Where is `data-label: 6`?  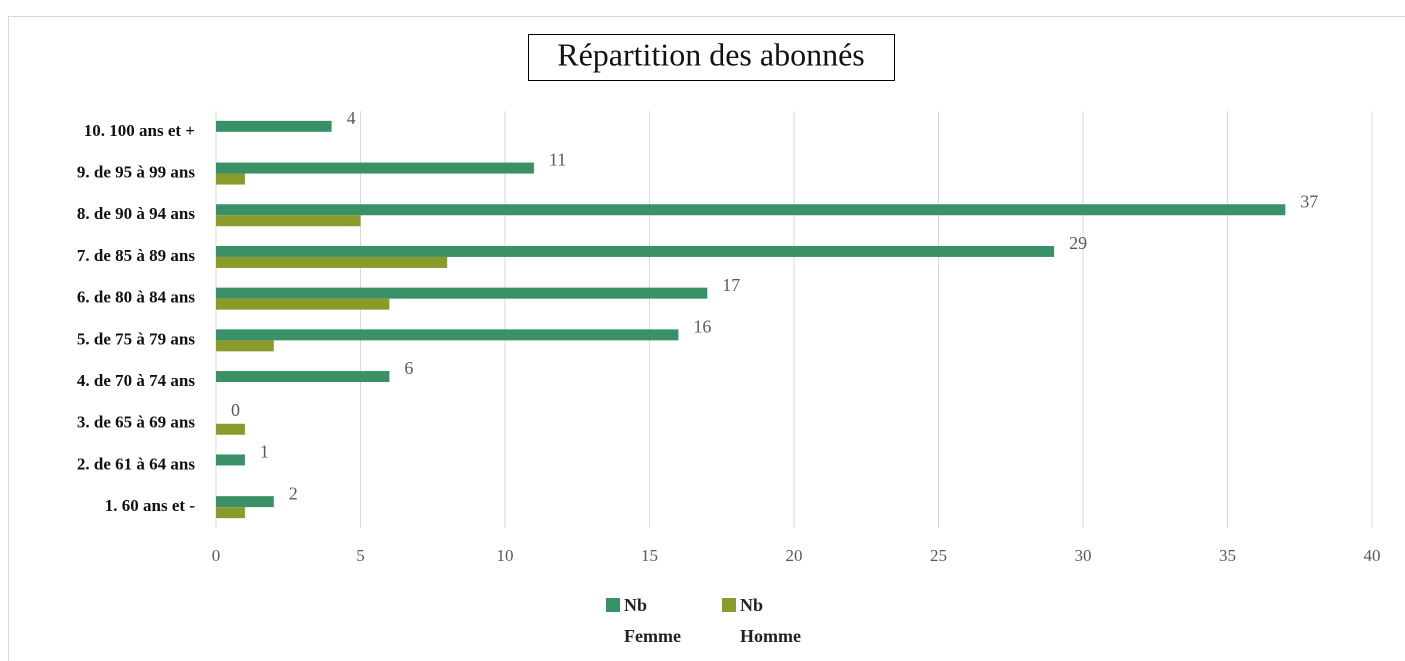 data-label: 6 is located at coordinates (408, 368).